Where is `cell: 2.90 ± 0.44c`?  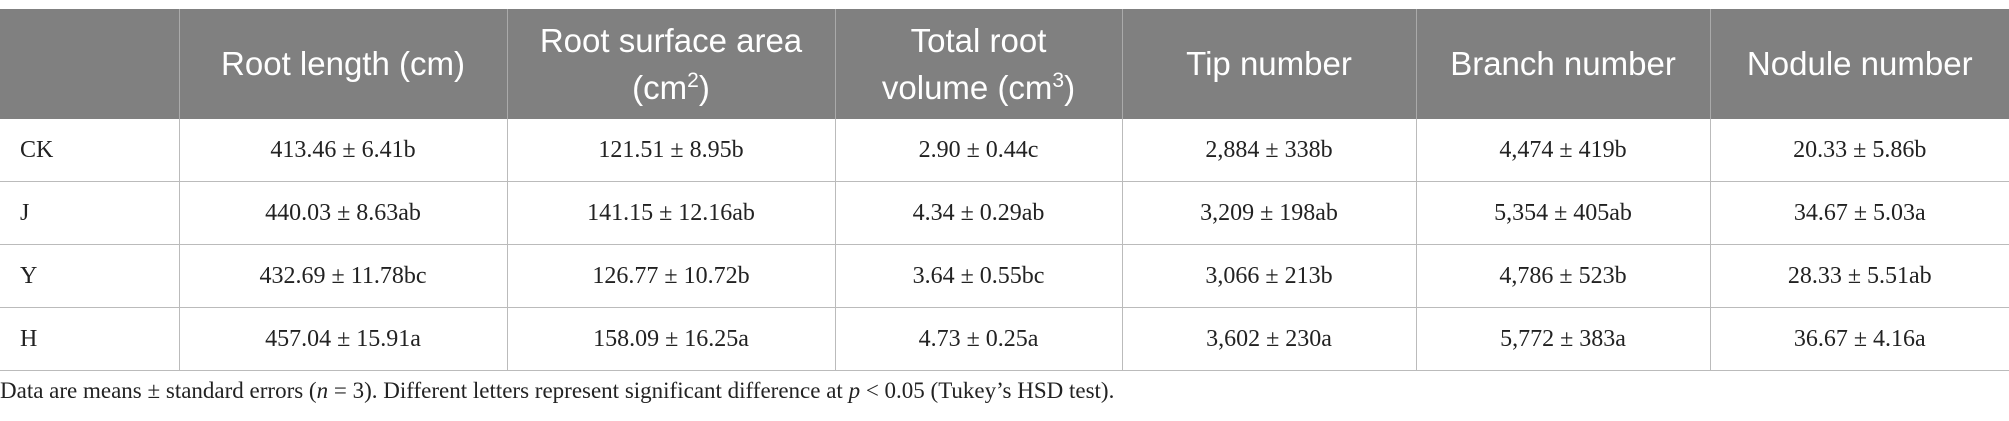
cell: 2.90 ± 0.44c is located at coordinates (978, 150).